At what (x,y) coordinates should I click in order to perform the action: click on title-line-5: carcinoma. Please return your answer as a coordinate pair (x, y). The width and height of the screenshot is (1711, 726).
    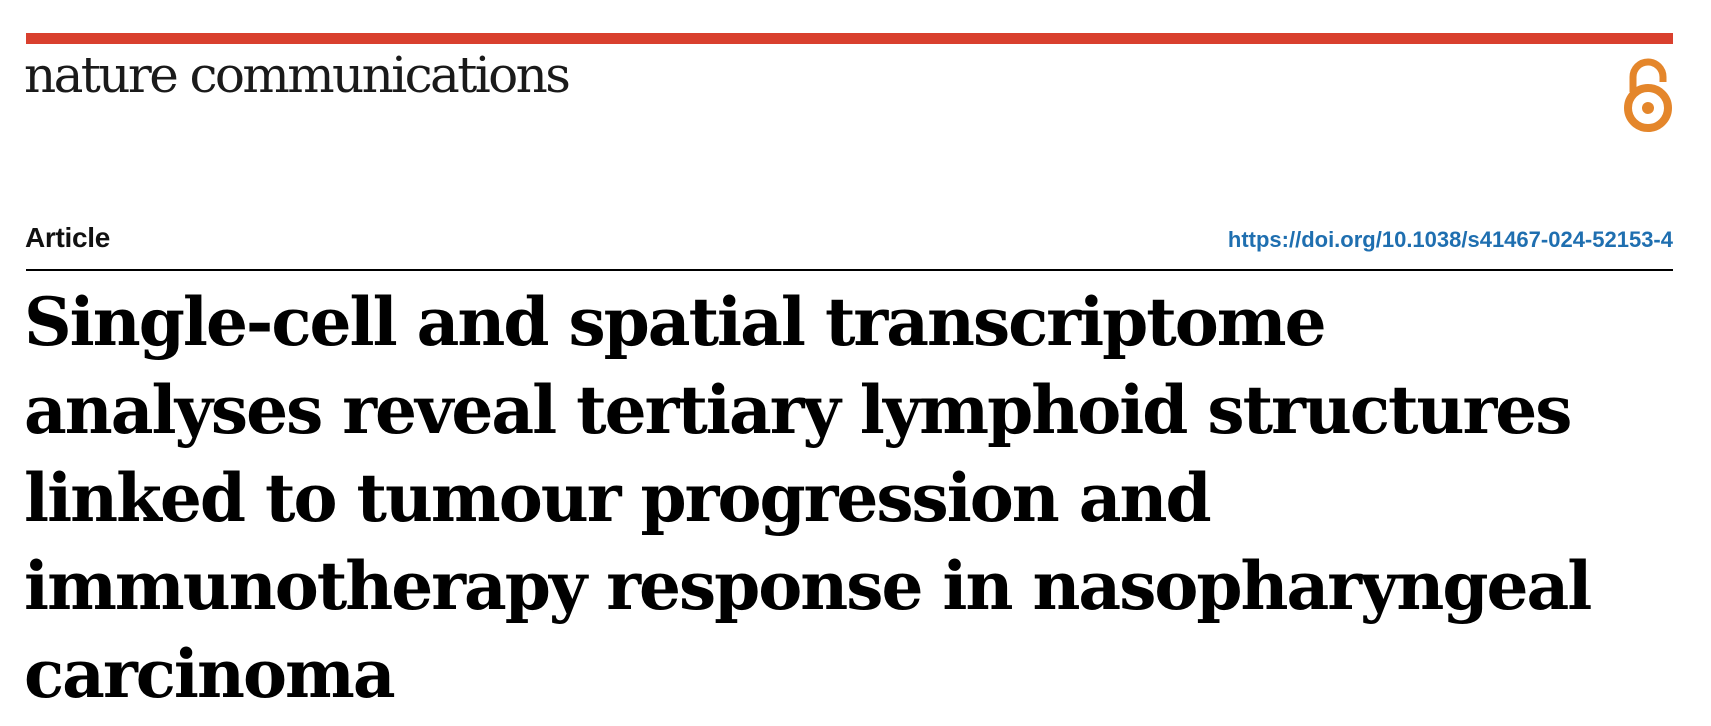
    Looking at the image, I should click on (210, 674).